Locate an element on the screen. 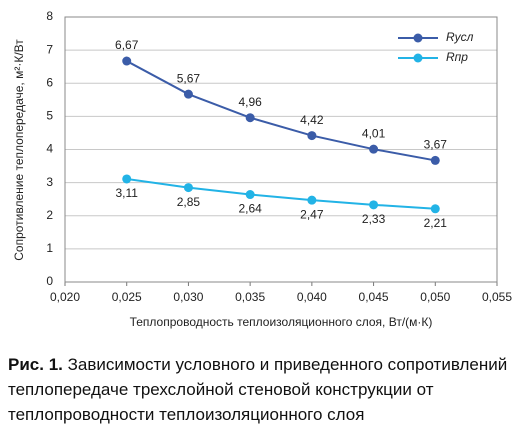 This screenshot has width=530, height=438. data-label: 2,33 is located at coordinates (374, 219).